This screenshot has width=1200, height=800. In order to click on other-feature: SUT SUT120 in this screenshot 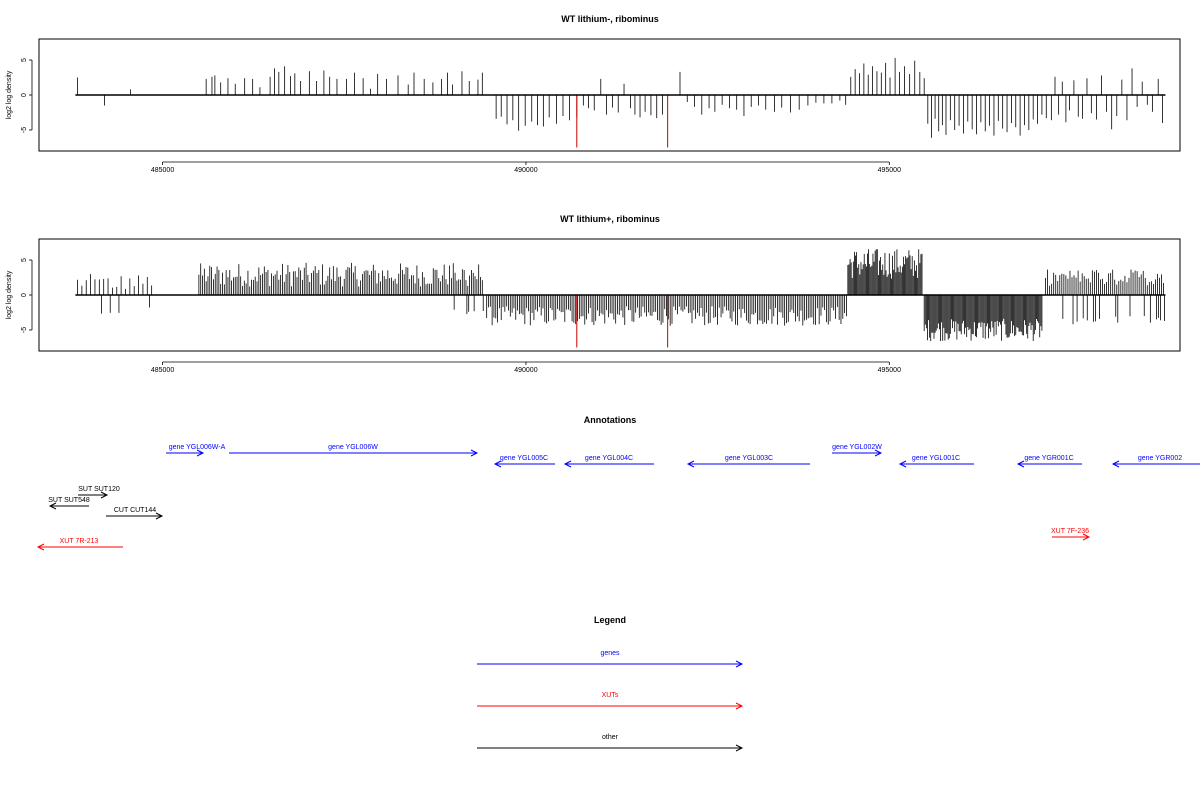, I will do `click(99, 492)`.